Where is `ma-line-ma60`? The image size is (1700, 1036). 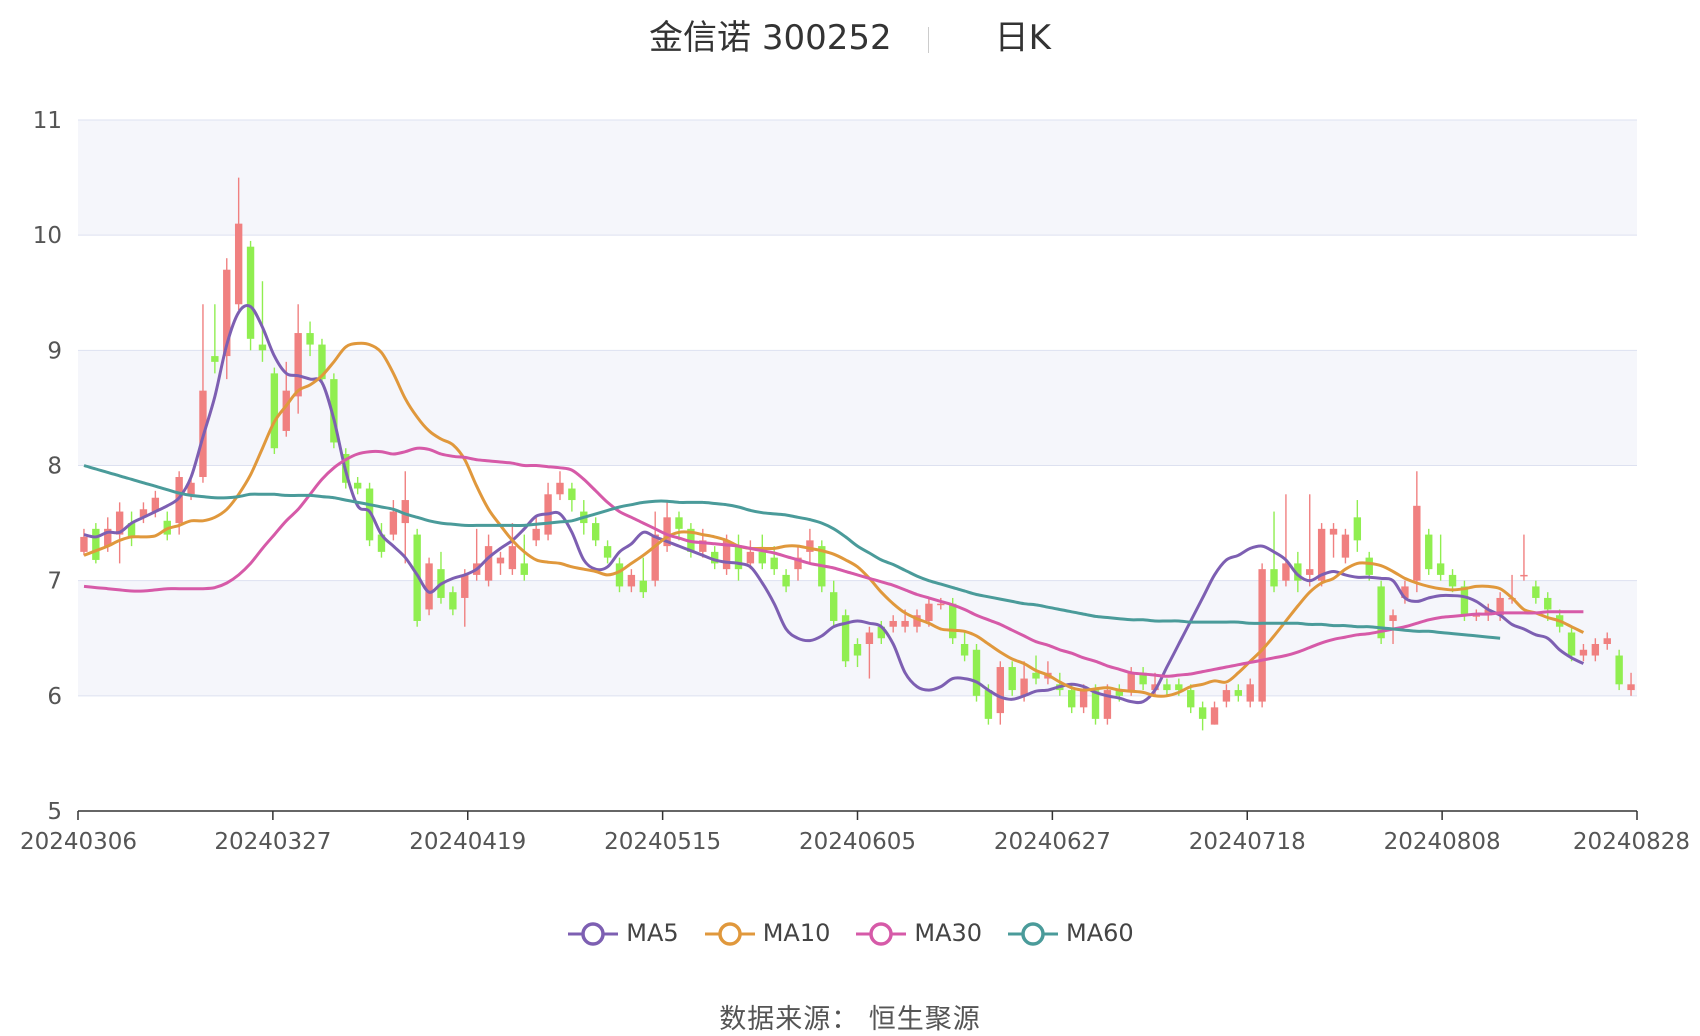
ma-line-ma60 is located at coordinates (792, 552).